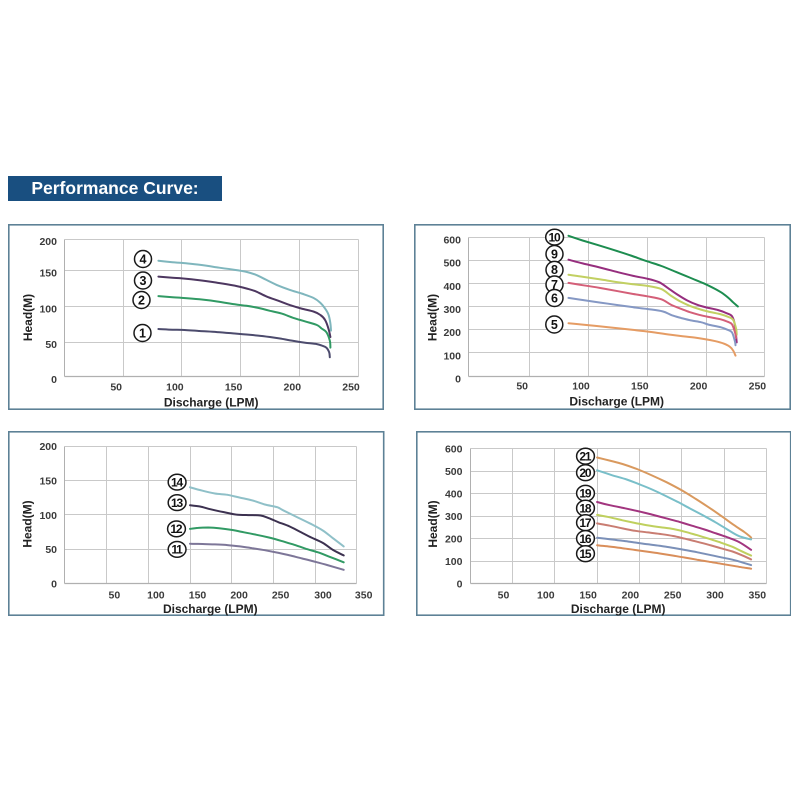 The image size is (800, 800). I want to click on svg-text: 16, so click(585, 539).